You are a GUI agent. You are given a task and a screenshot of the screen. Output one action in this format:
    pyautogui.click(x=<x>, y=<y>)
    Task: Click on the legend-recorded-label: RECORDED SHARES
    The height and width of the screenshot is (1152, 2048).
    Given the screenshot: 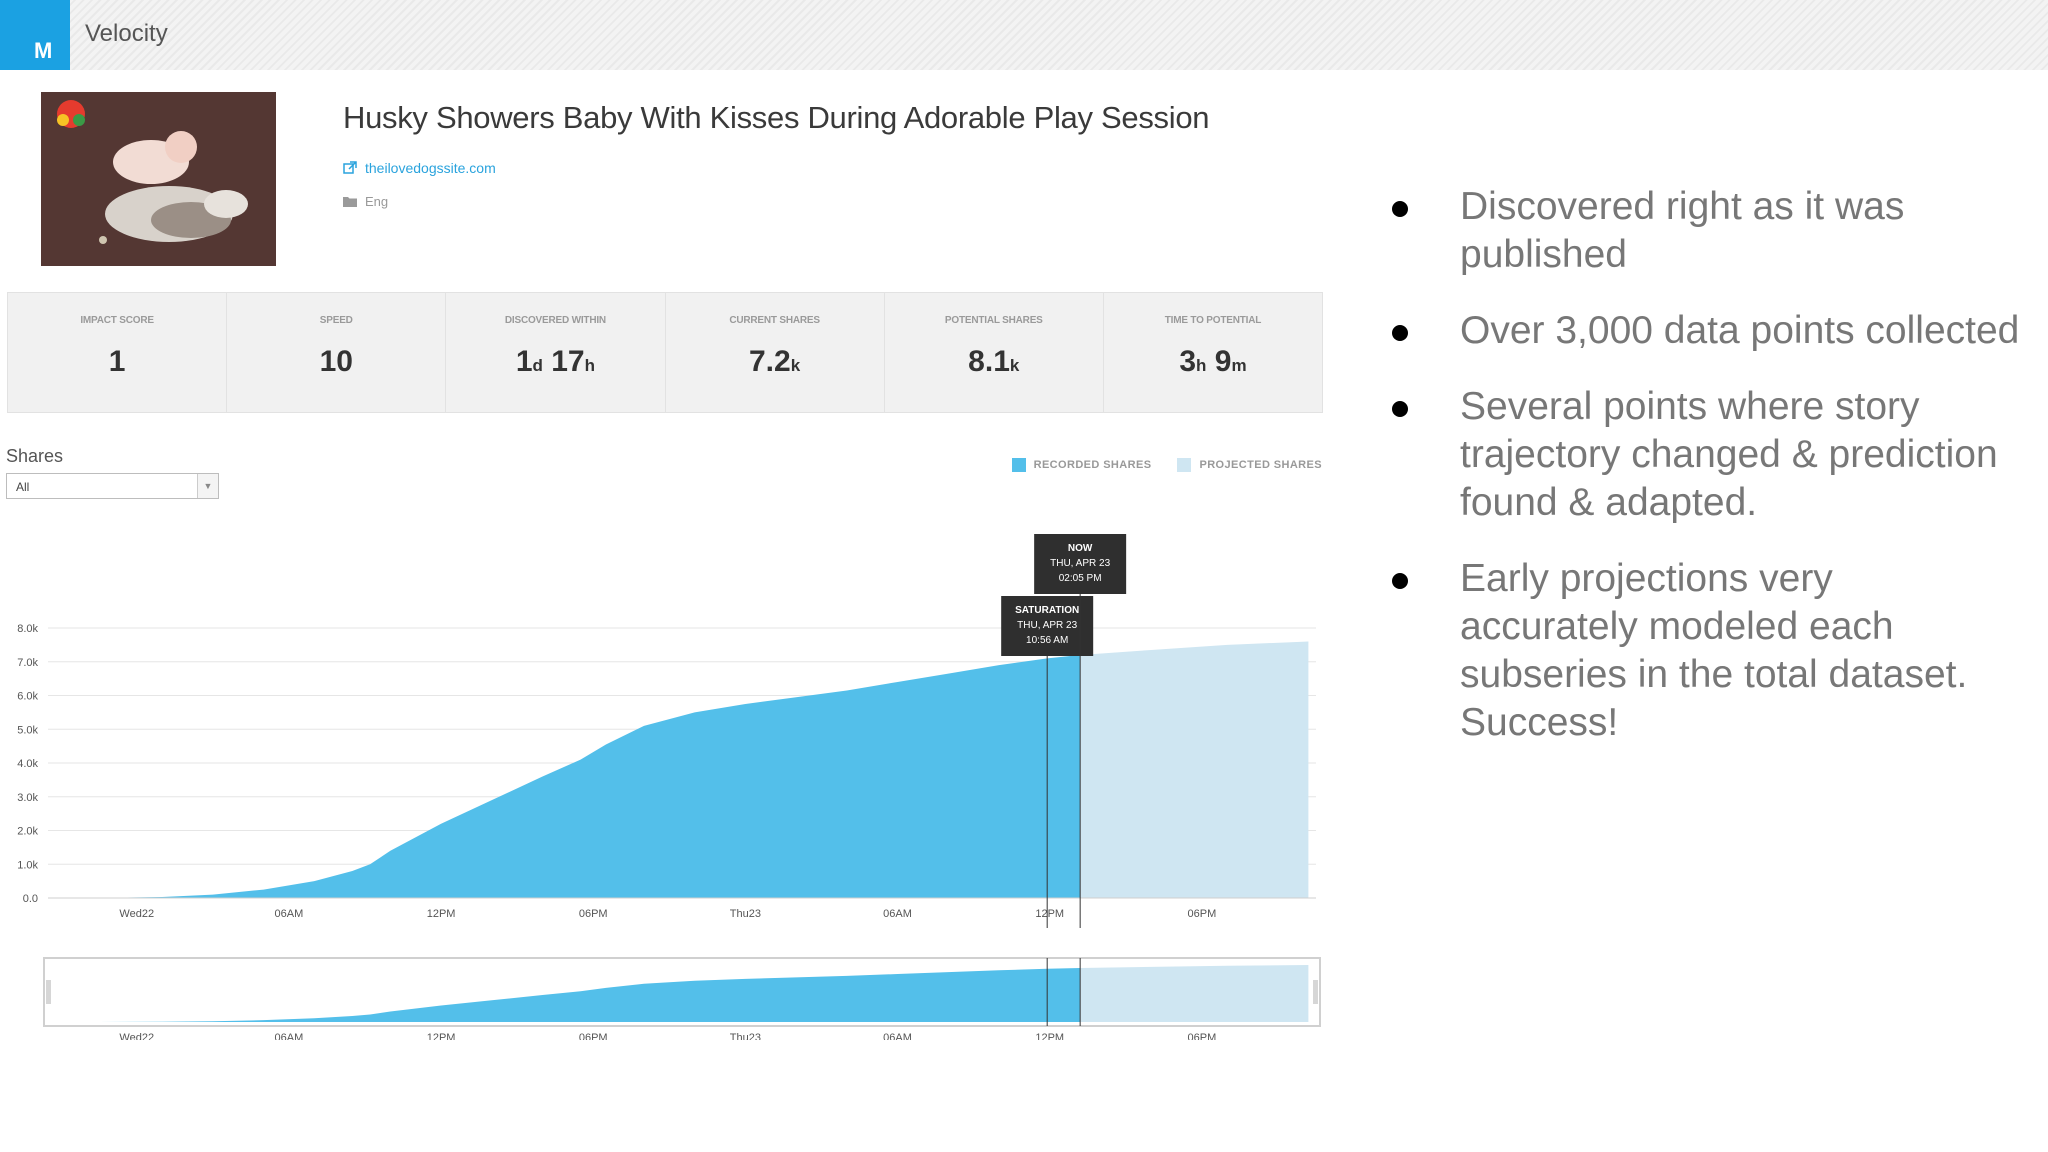 What is the action you would take?
    pyautogui.click(x=1092, y=465)
    